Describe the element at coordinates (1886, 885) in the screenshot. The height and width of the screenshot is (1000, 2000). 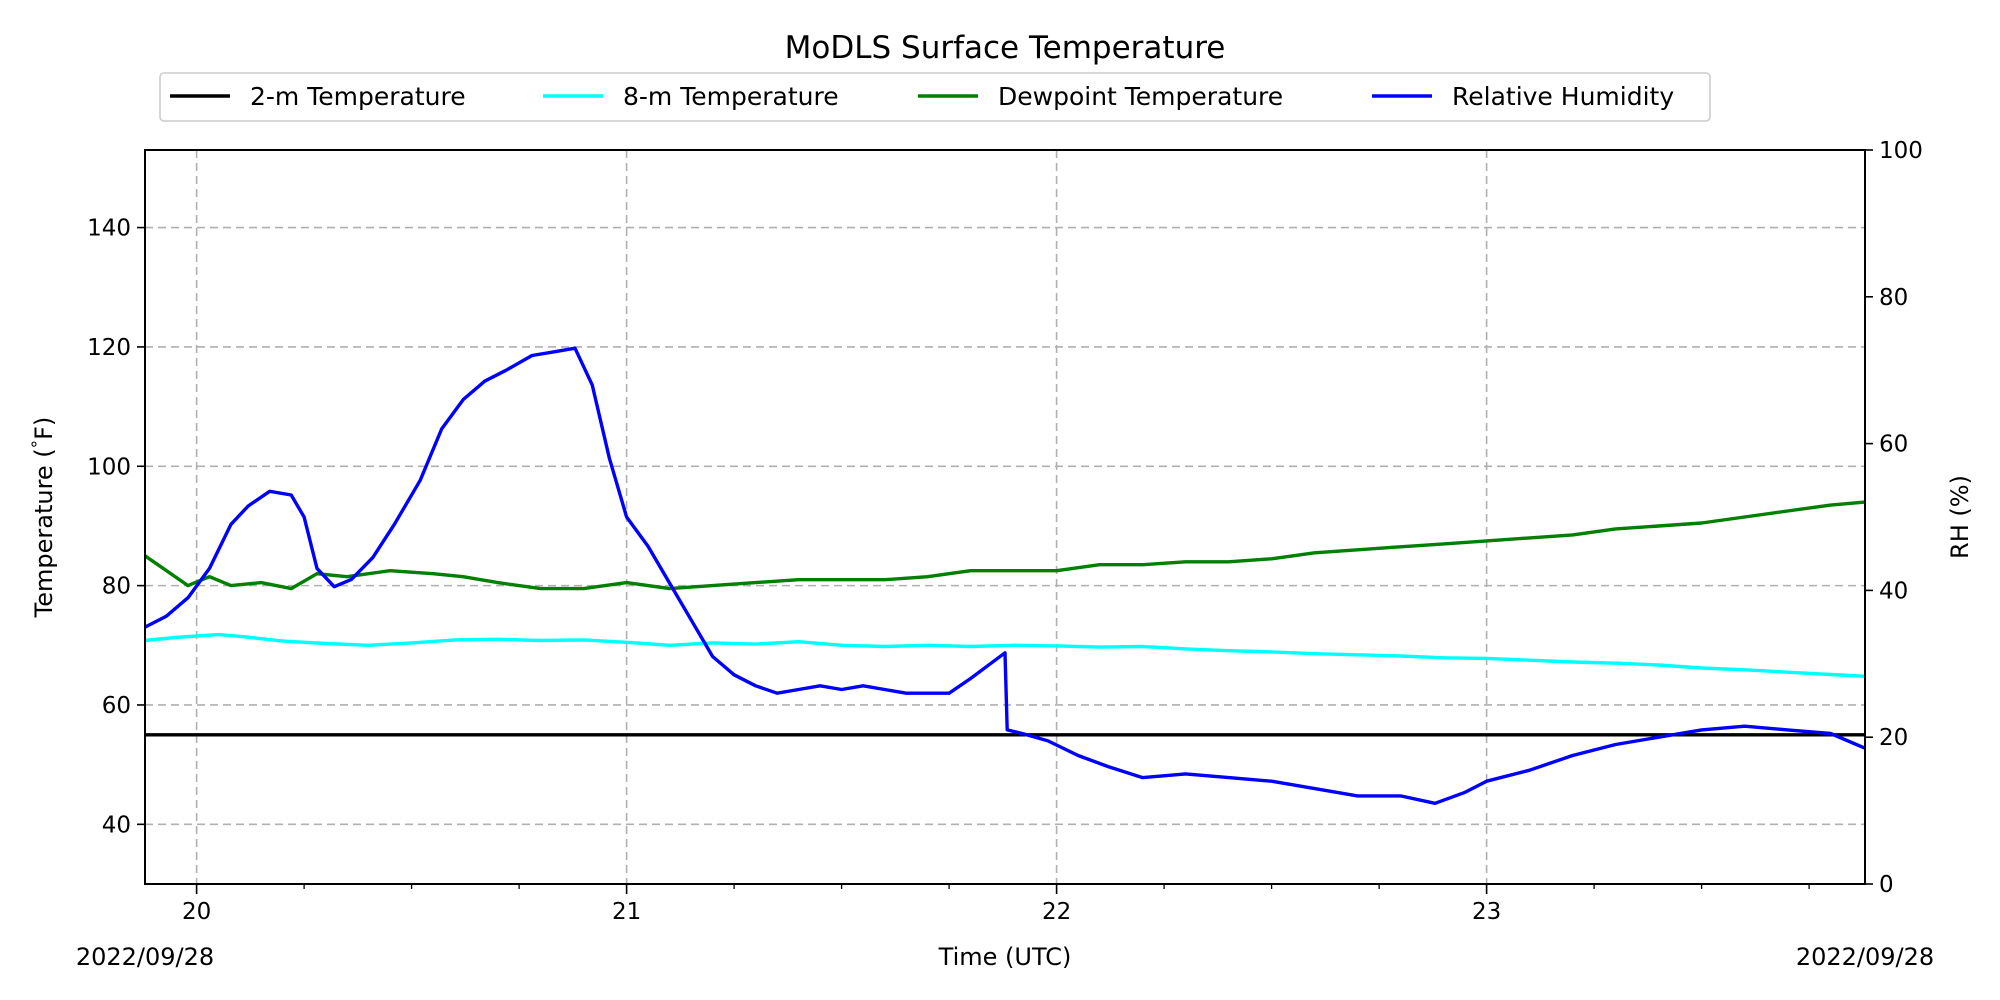
I see `y-tick-label-right: 0` at that location.